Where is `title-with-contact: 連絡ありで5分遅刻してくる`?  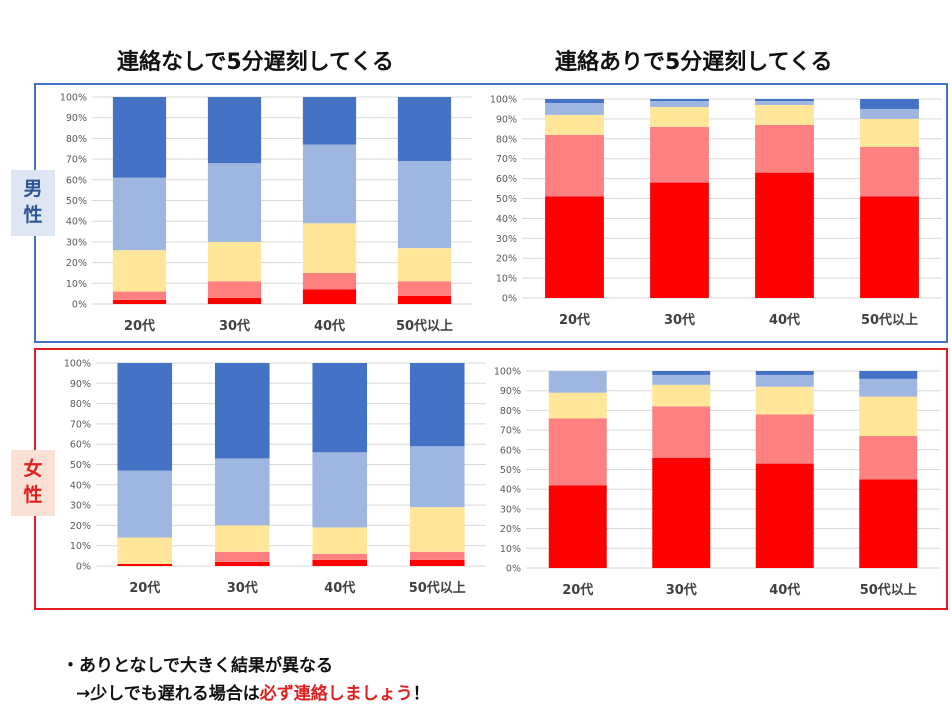 title-with-contact: 連絡ありで5分遅刻してくる is located at coordinates (694, 62).